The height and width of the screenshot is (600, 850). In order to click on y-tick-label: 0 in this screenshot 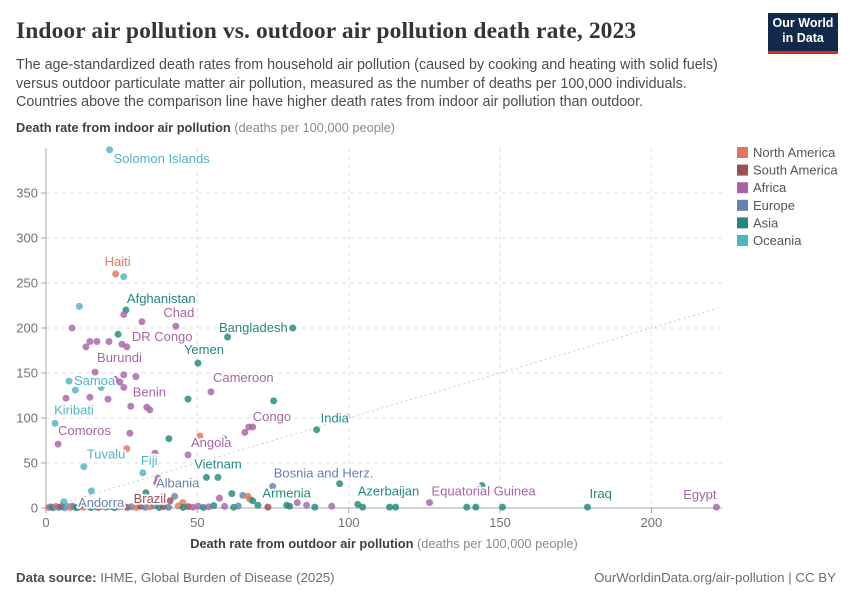, I will do `click(34, 508)`.